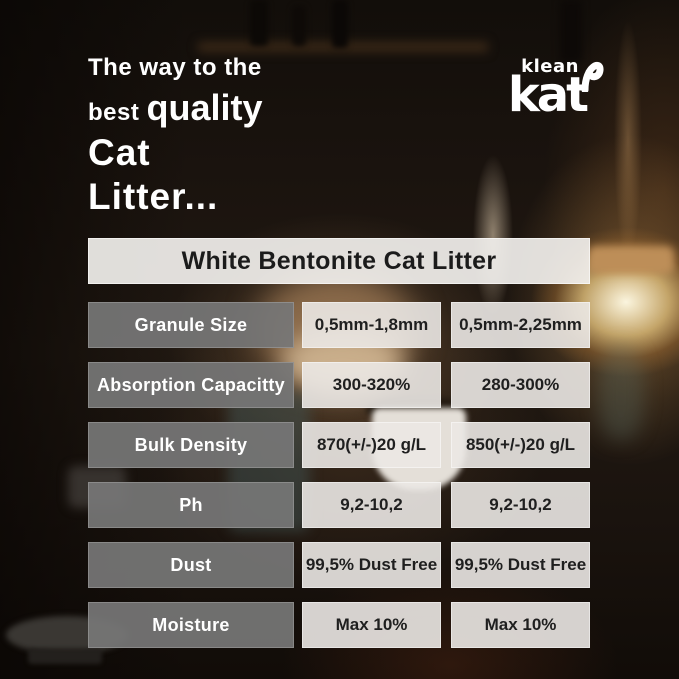 Image resolution: width=679 pixels, height=679 pixels. What do you see at coordinates (119, 152) in the screenshot?
I see `headline-line-3: Cat` at bounding box center [119, 152].